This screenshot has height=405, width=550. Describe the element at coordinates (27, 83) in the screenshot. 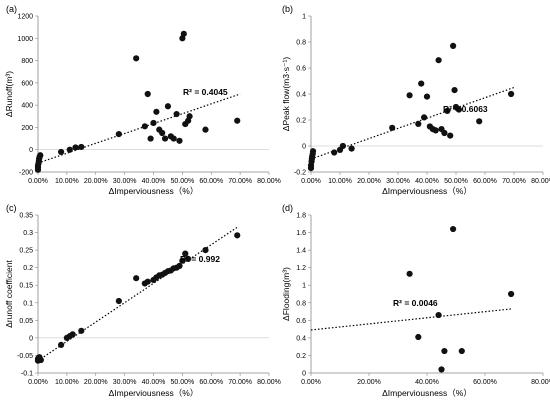

I see `y-tick-label: 600` at that location.